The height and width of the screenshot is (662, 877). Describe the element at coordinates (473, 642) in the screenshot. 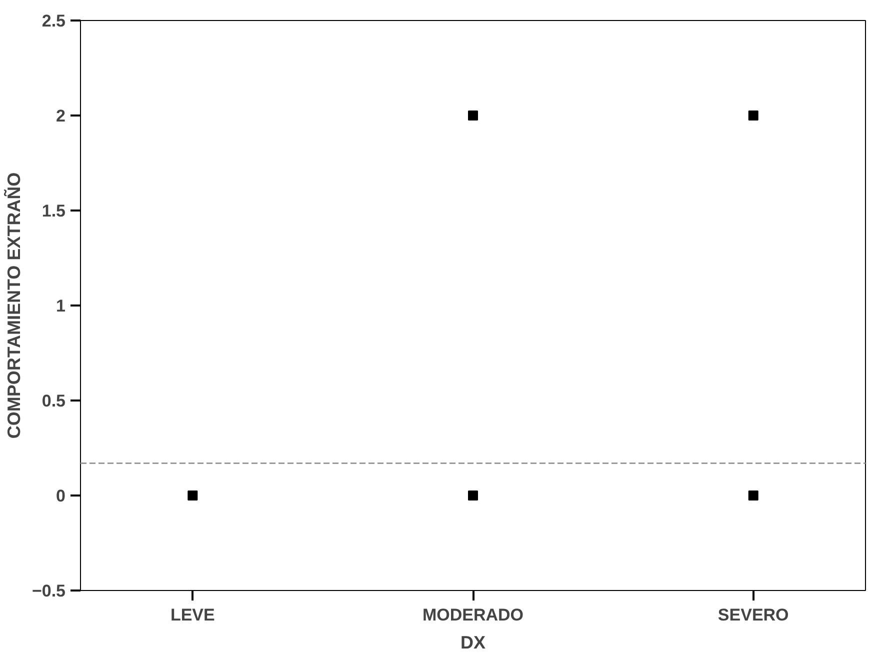

I see `x-axis-title: DX` at that location.